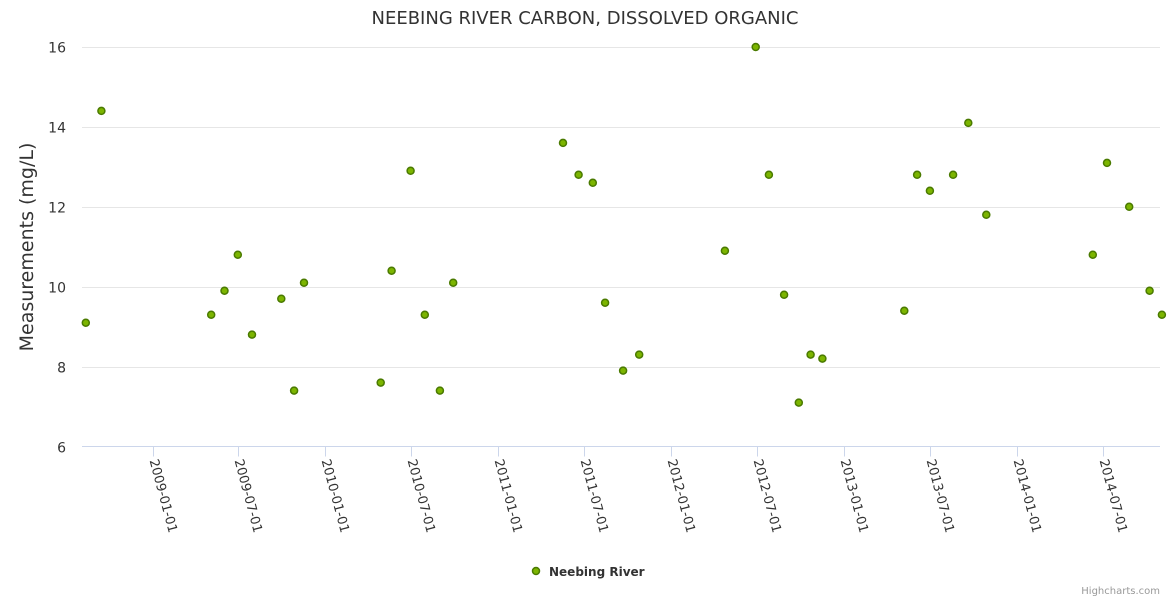 The image size is (1170, 600). Describe the element at coordinates (61, 369) in the screenshot. I see `y-tick-label: 8` at that location.